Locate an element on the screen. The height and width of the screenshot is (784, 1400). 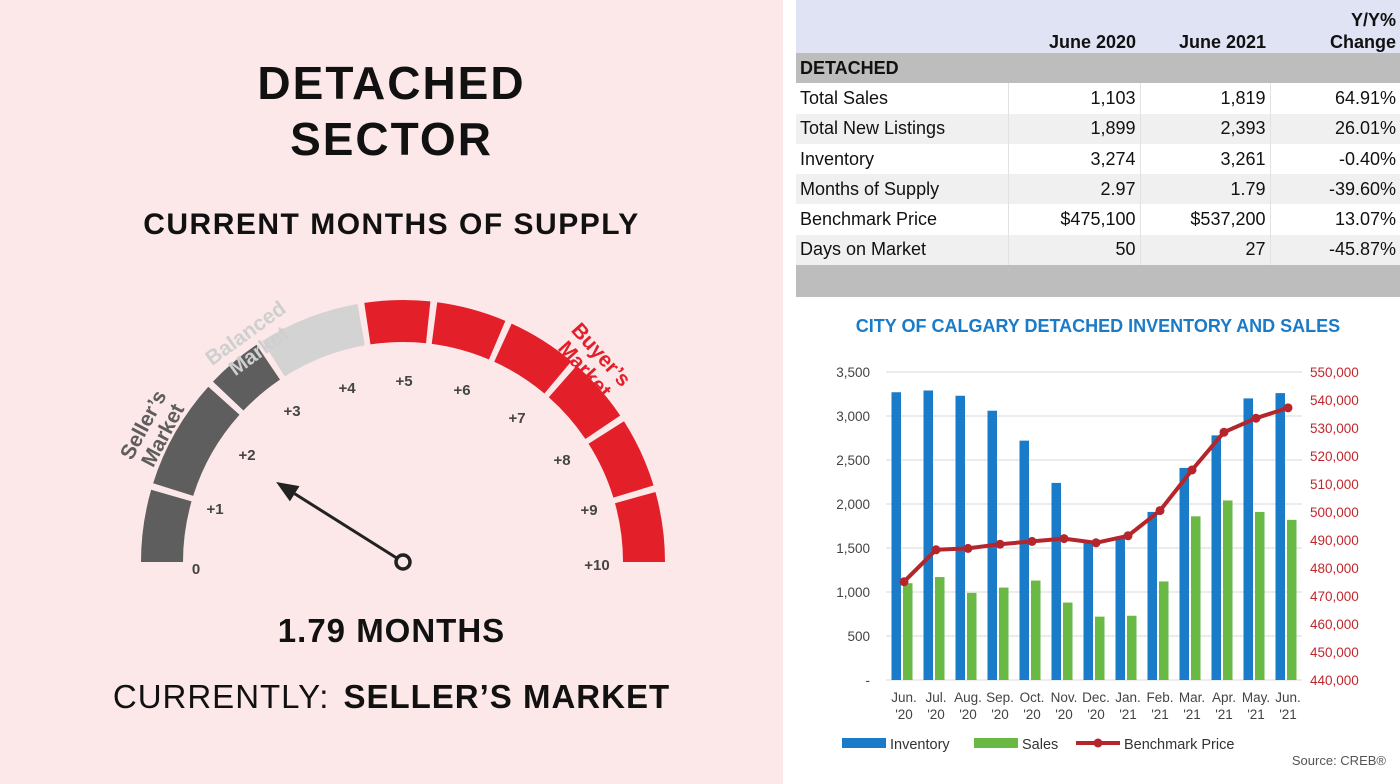
row-label: Days on Market is located at coordinates (902, 250).